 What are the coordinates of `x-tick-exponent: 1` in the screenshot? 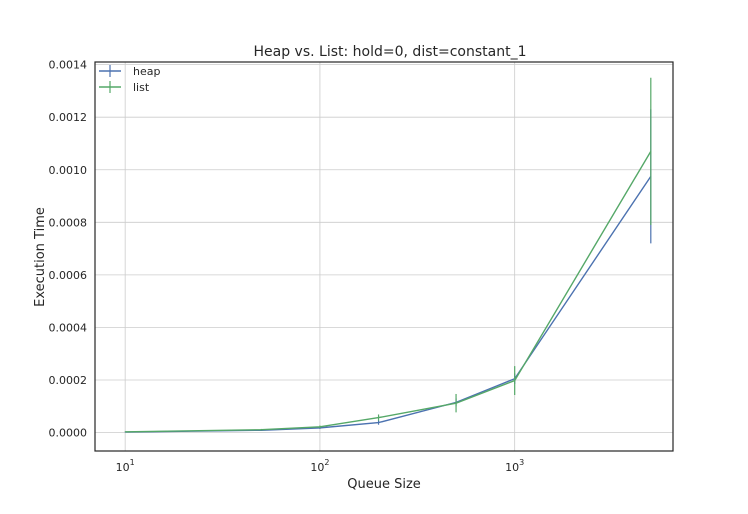 It's located at (132, 462).